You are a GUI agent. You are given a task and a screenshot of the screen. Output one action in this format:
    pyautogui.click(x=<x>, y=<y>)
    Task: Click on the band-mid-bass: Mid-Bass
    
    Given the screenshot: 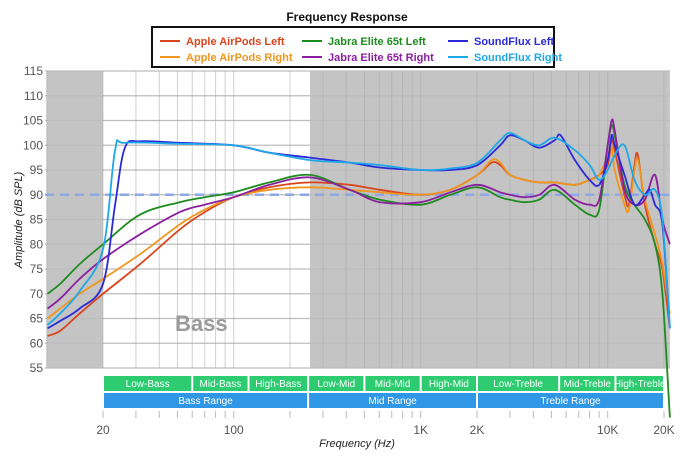 What is the action you would take?
    pyautogui.click(x=220, y=383)
    